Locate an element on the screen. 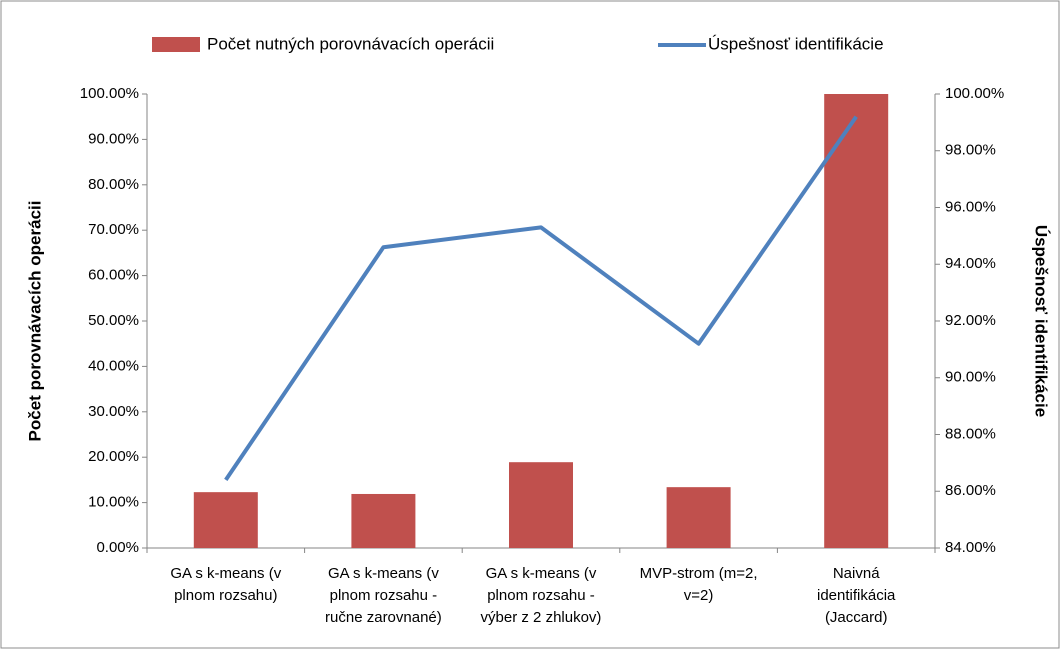 The height and width of the screenshot is (651, 1062). x-tick-label: MVP-strom (m=2, is located at coordinates (699, 573).